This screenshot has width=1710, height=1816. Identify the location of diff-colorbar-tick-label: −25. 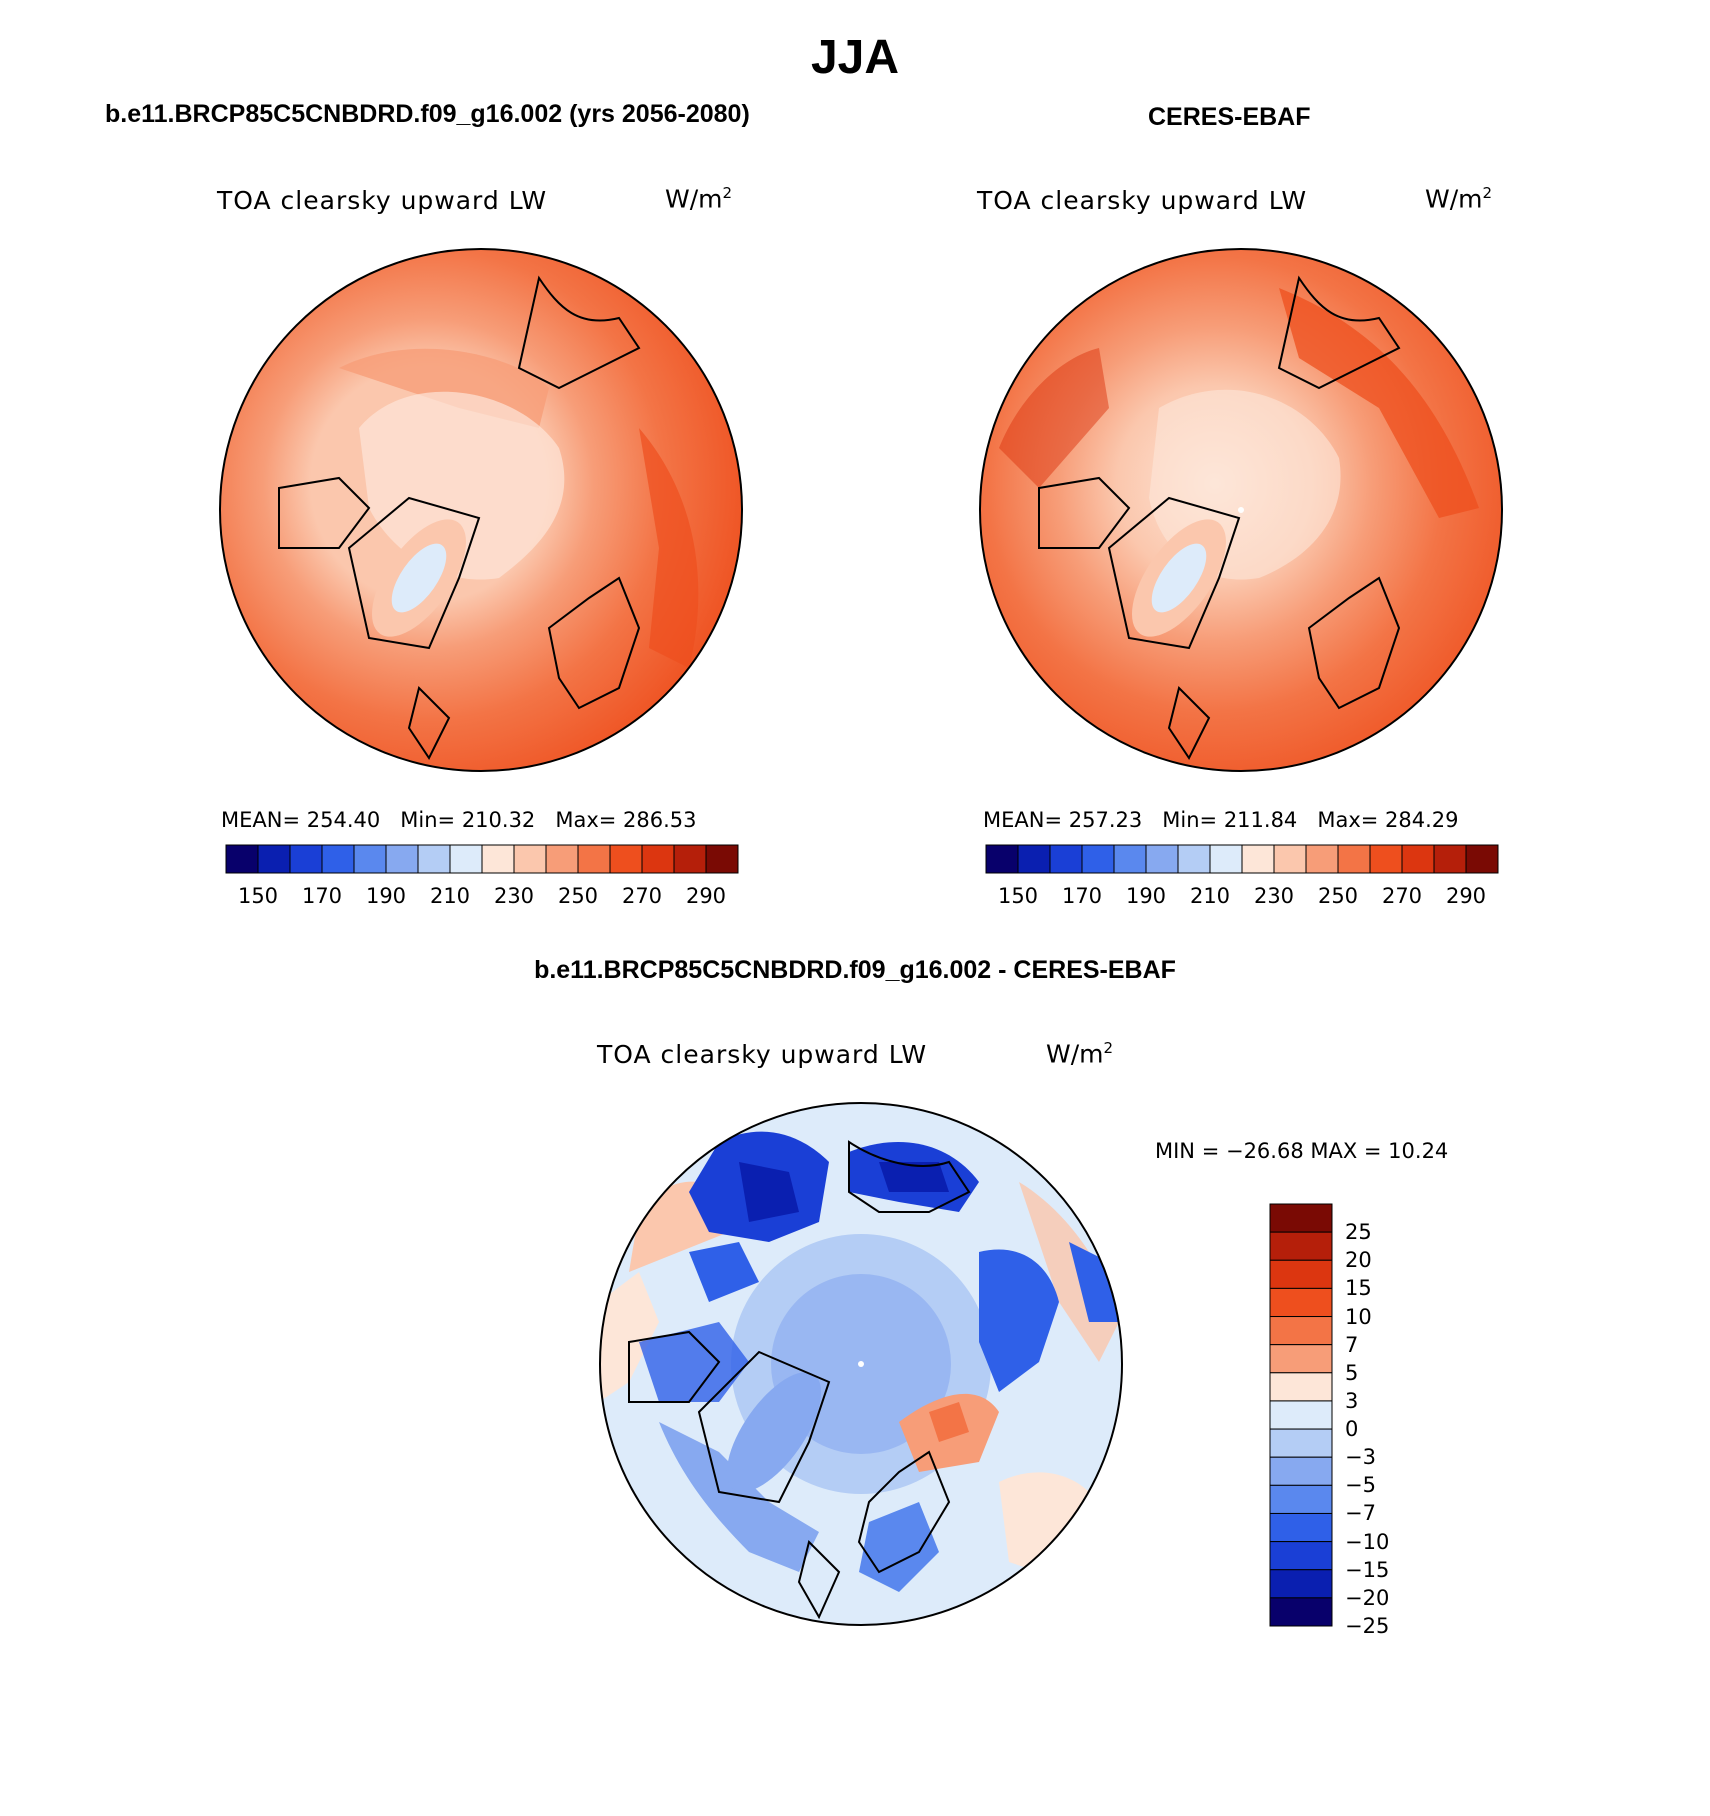
(1367, 1626).